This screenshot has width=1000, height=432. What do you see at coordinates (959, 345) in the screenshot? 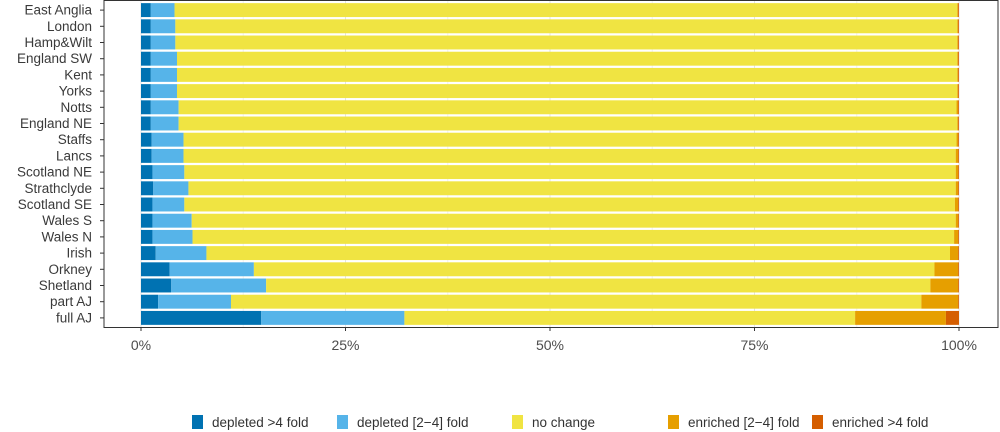
I see `x-tick-label: 100%` at bounding box center [959, 345].